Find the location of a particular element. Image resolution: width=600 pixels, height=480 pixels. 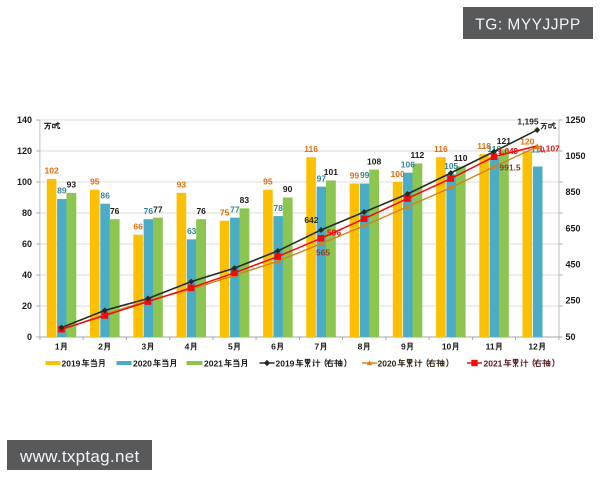

svg-text: 101 is located at coordinates (331, 172).